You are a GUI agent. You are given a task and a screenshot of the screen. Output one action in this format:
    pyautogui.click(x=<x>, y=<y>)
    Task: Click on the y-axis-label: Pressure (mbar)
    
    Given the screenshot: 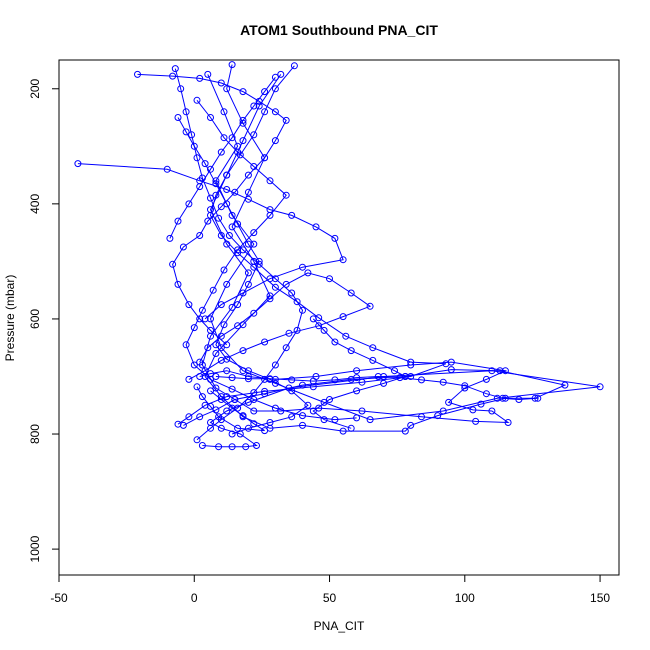 What is the action you would take?
    pyautogui.click(x=10, y=318)
    